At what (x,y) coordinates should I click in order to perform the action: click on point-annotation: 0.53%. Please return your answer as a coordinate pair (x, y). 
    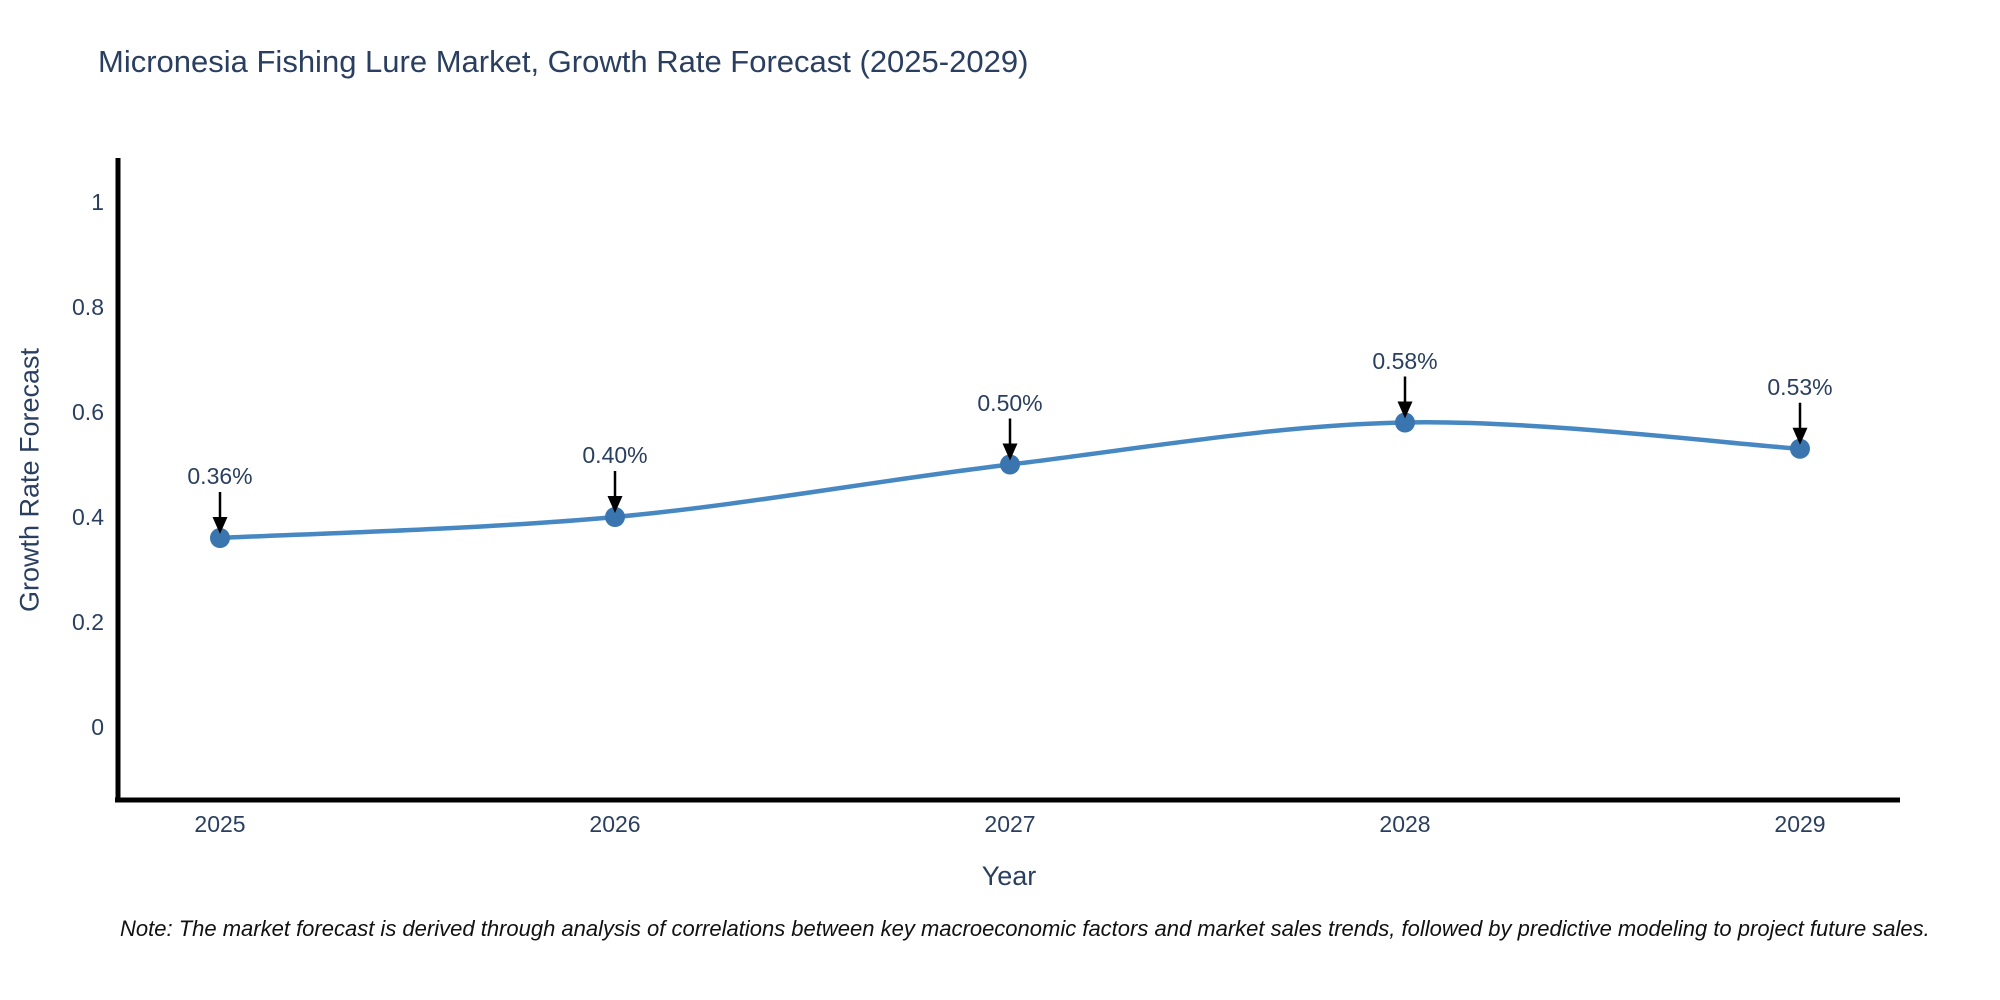
    Looking at the image, I should click on (1800, 386).